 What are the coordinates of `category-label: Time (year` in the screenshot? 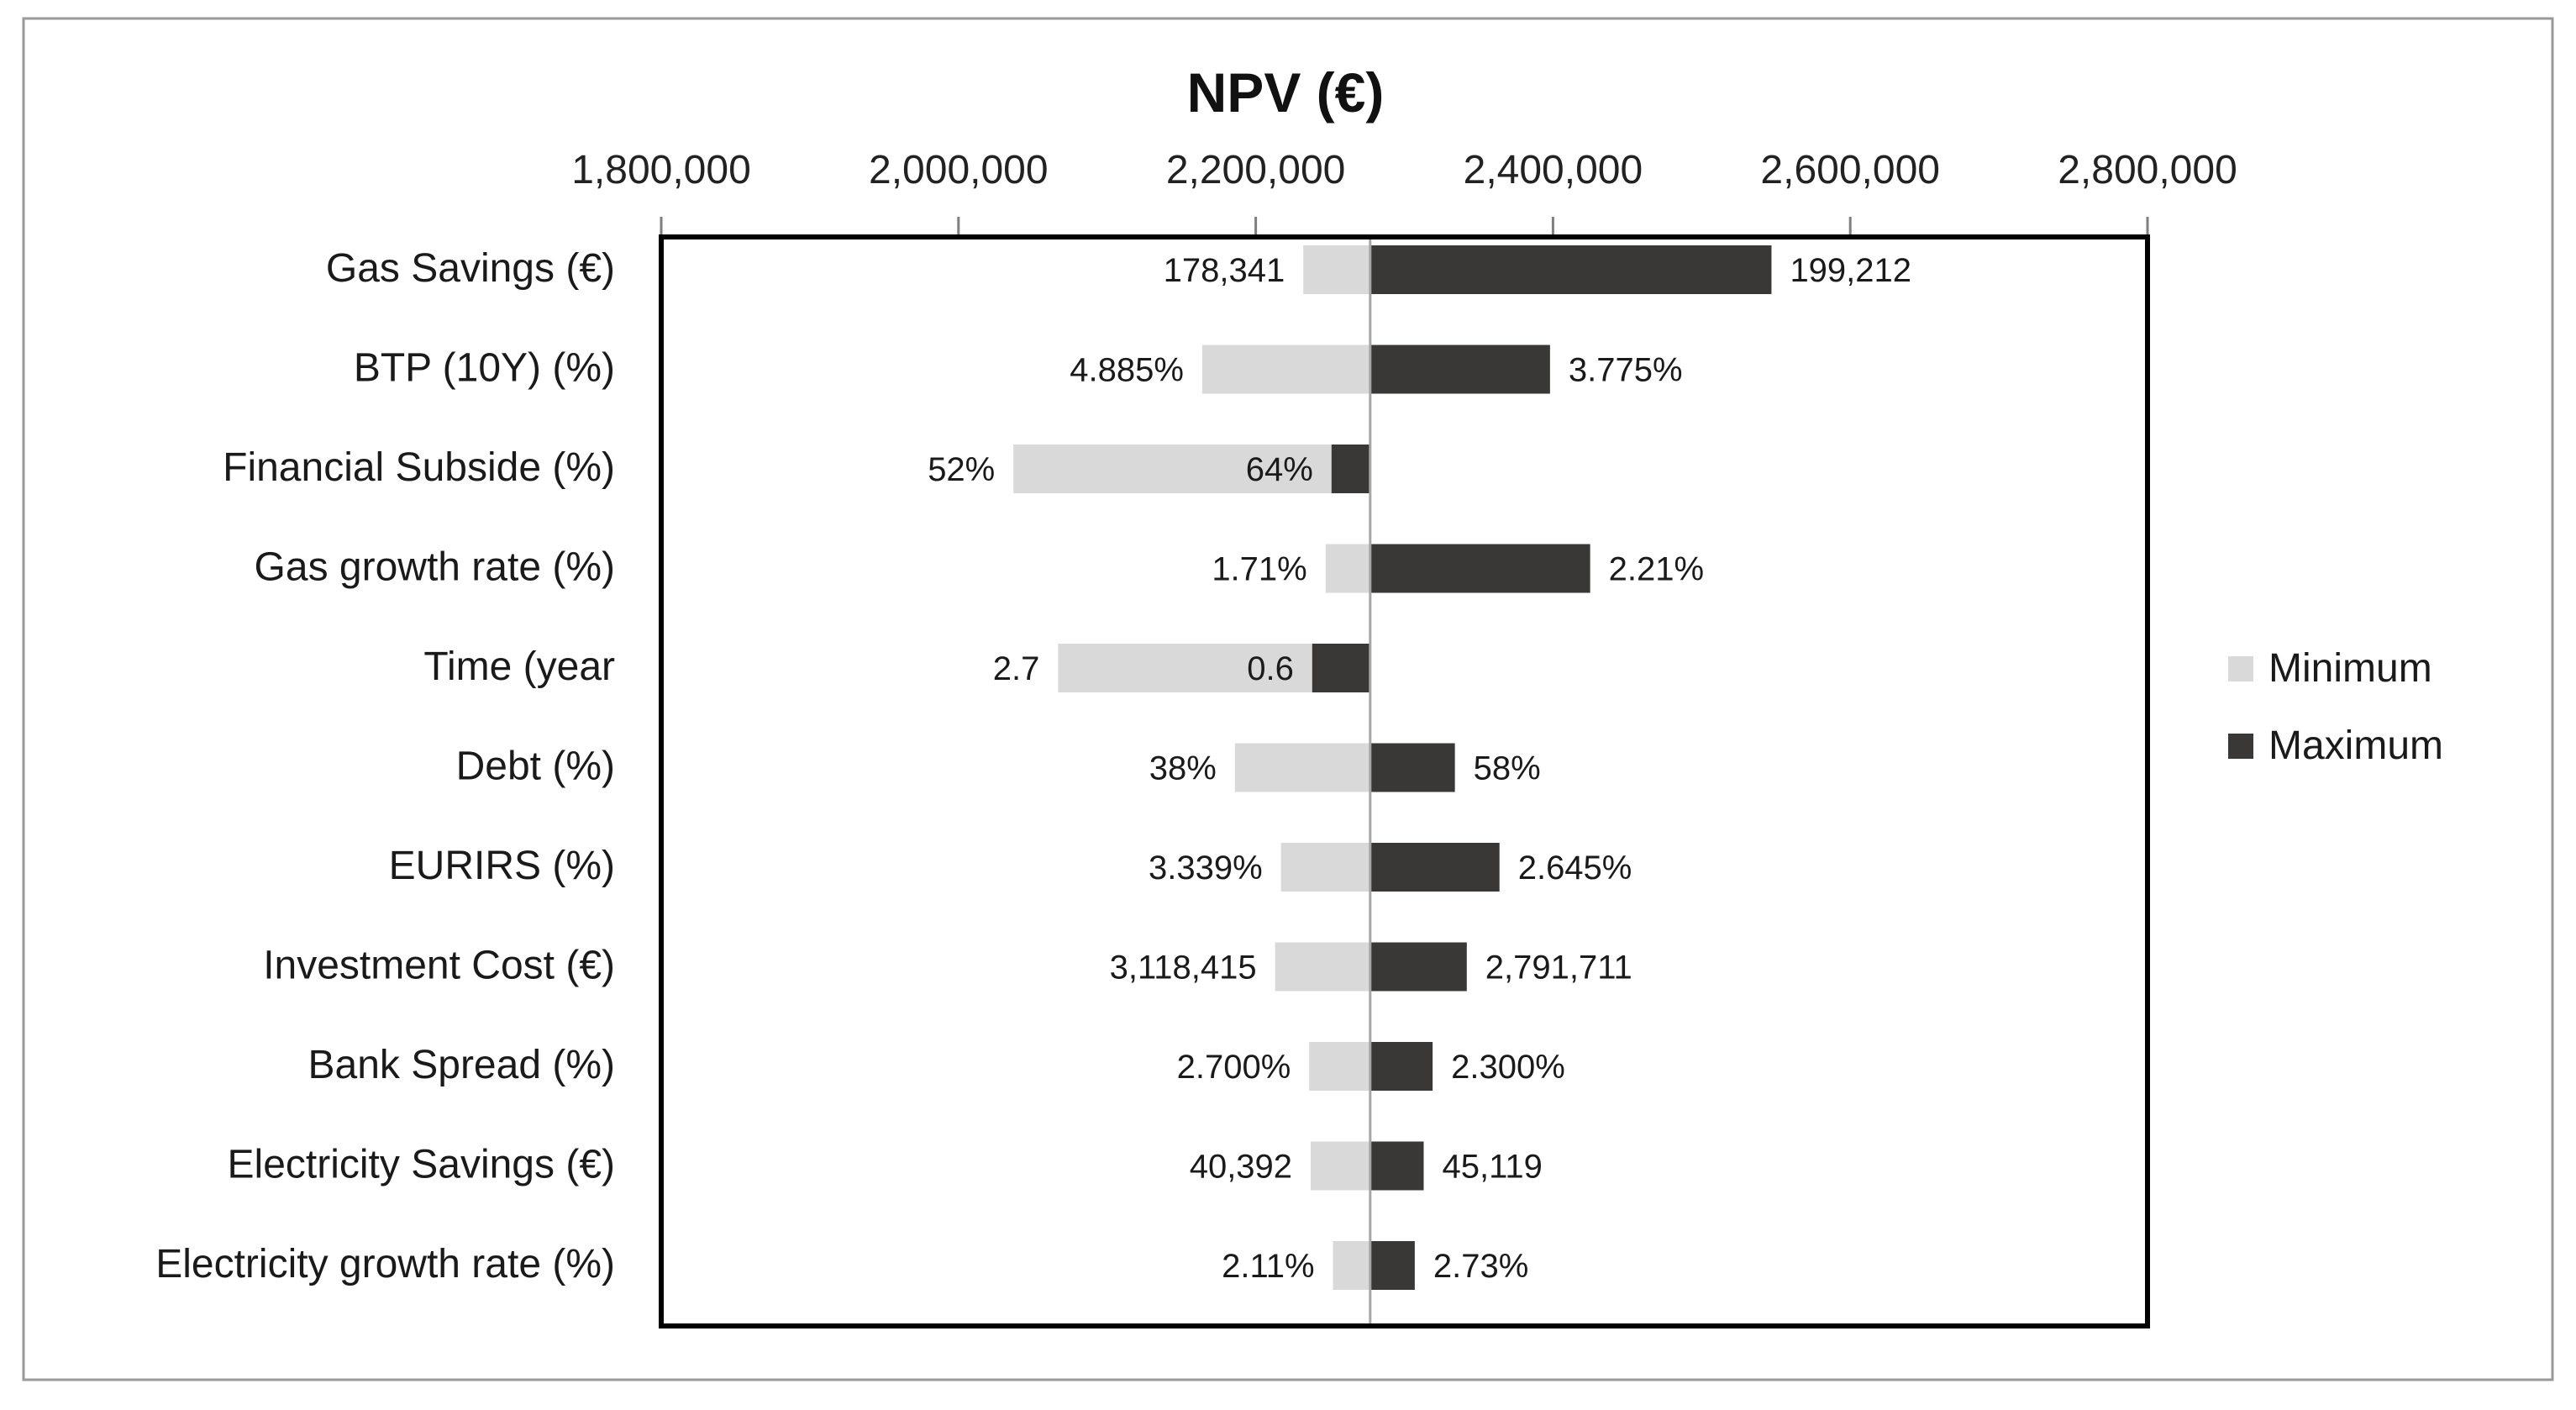 It's located at (519, 666).